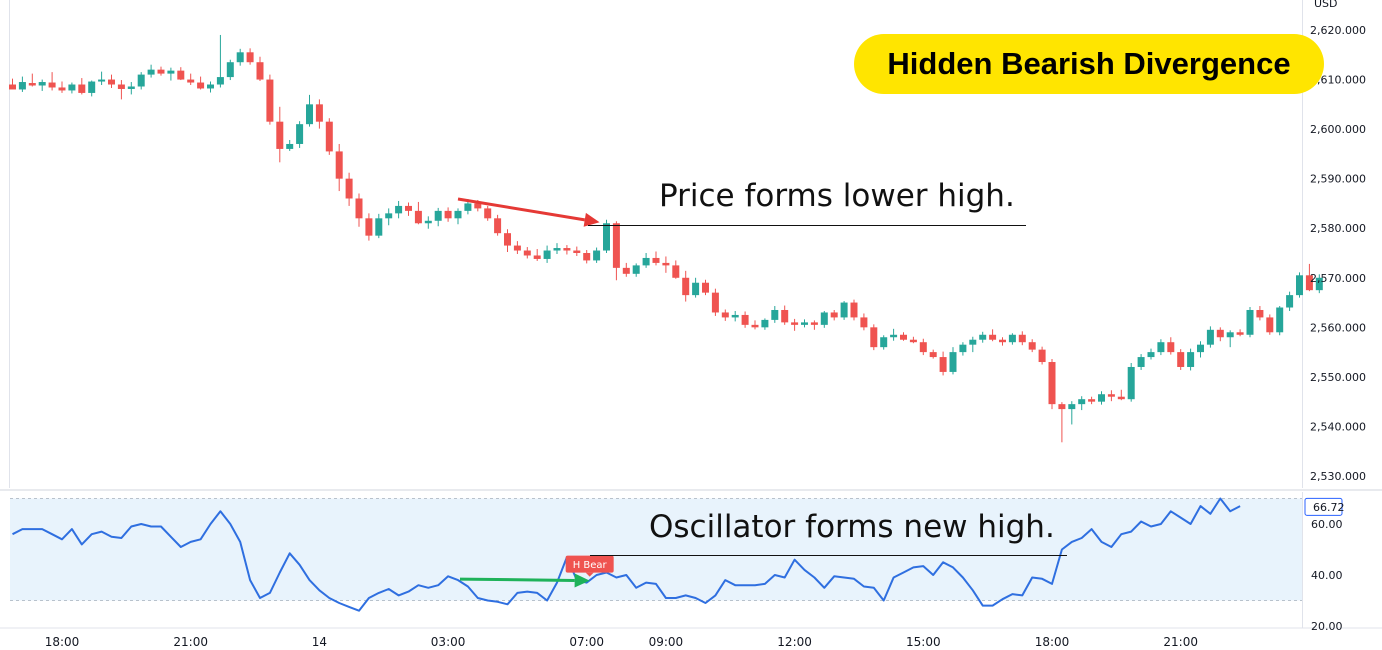 The height and width of the screenshot is (650, 1382). Describe the element at coordinates (1338, 30) in the screenshot. I see `price-tick-label: 2,620.000` at that location.